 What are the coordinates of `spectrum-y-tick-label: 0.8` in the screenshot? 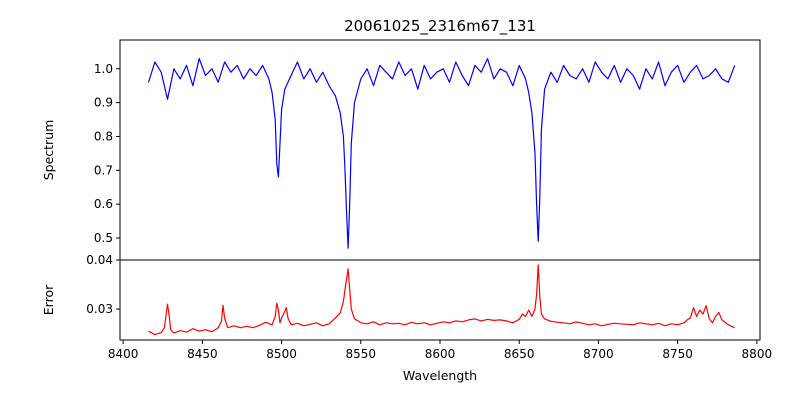 It's located at (103, 136).